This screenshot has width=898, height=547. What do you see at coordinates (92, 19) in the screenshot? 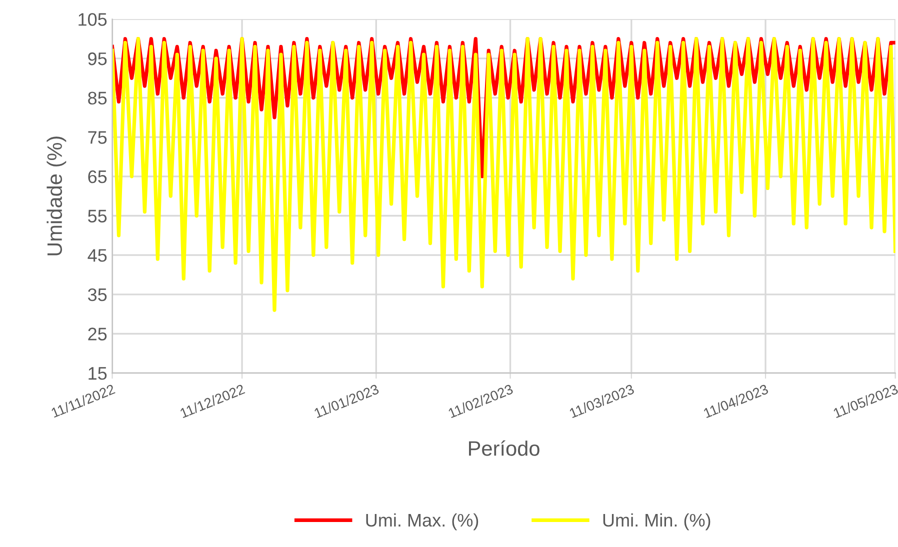
I see `y-tick-label: 105` at bounding box center [92, 19].